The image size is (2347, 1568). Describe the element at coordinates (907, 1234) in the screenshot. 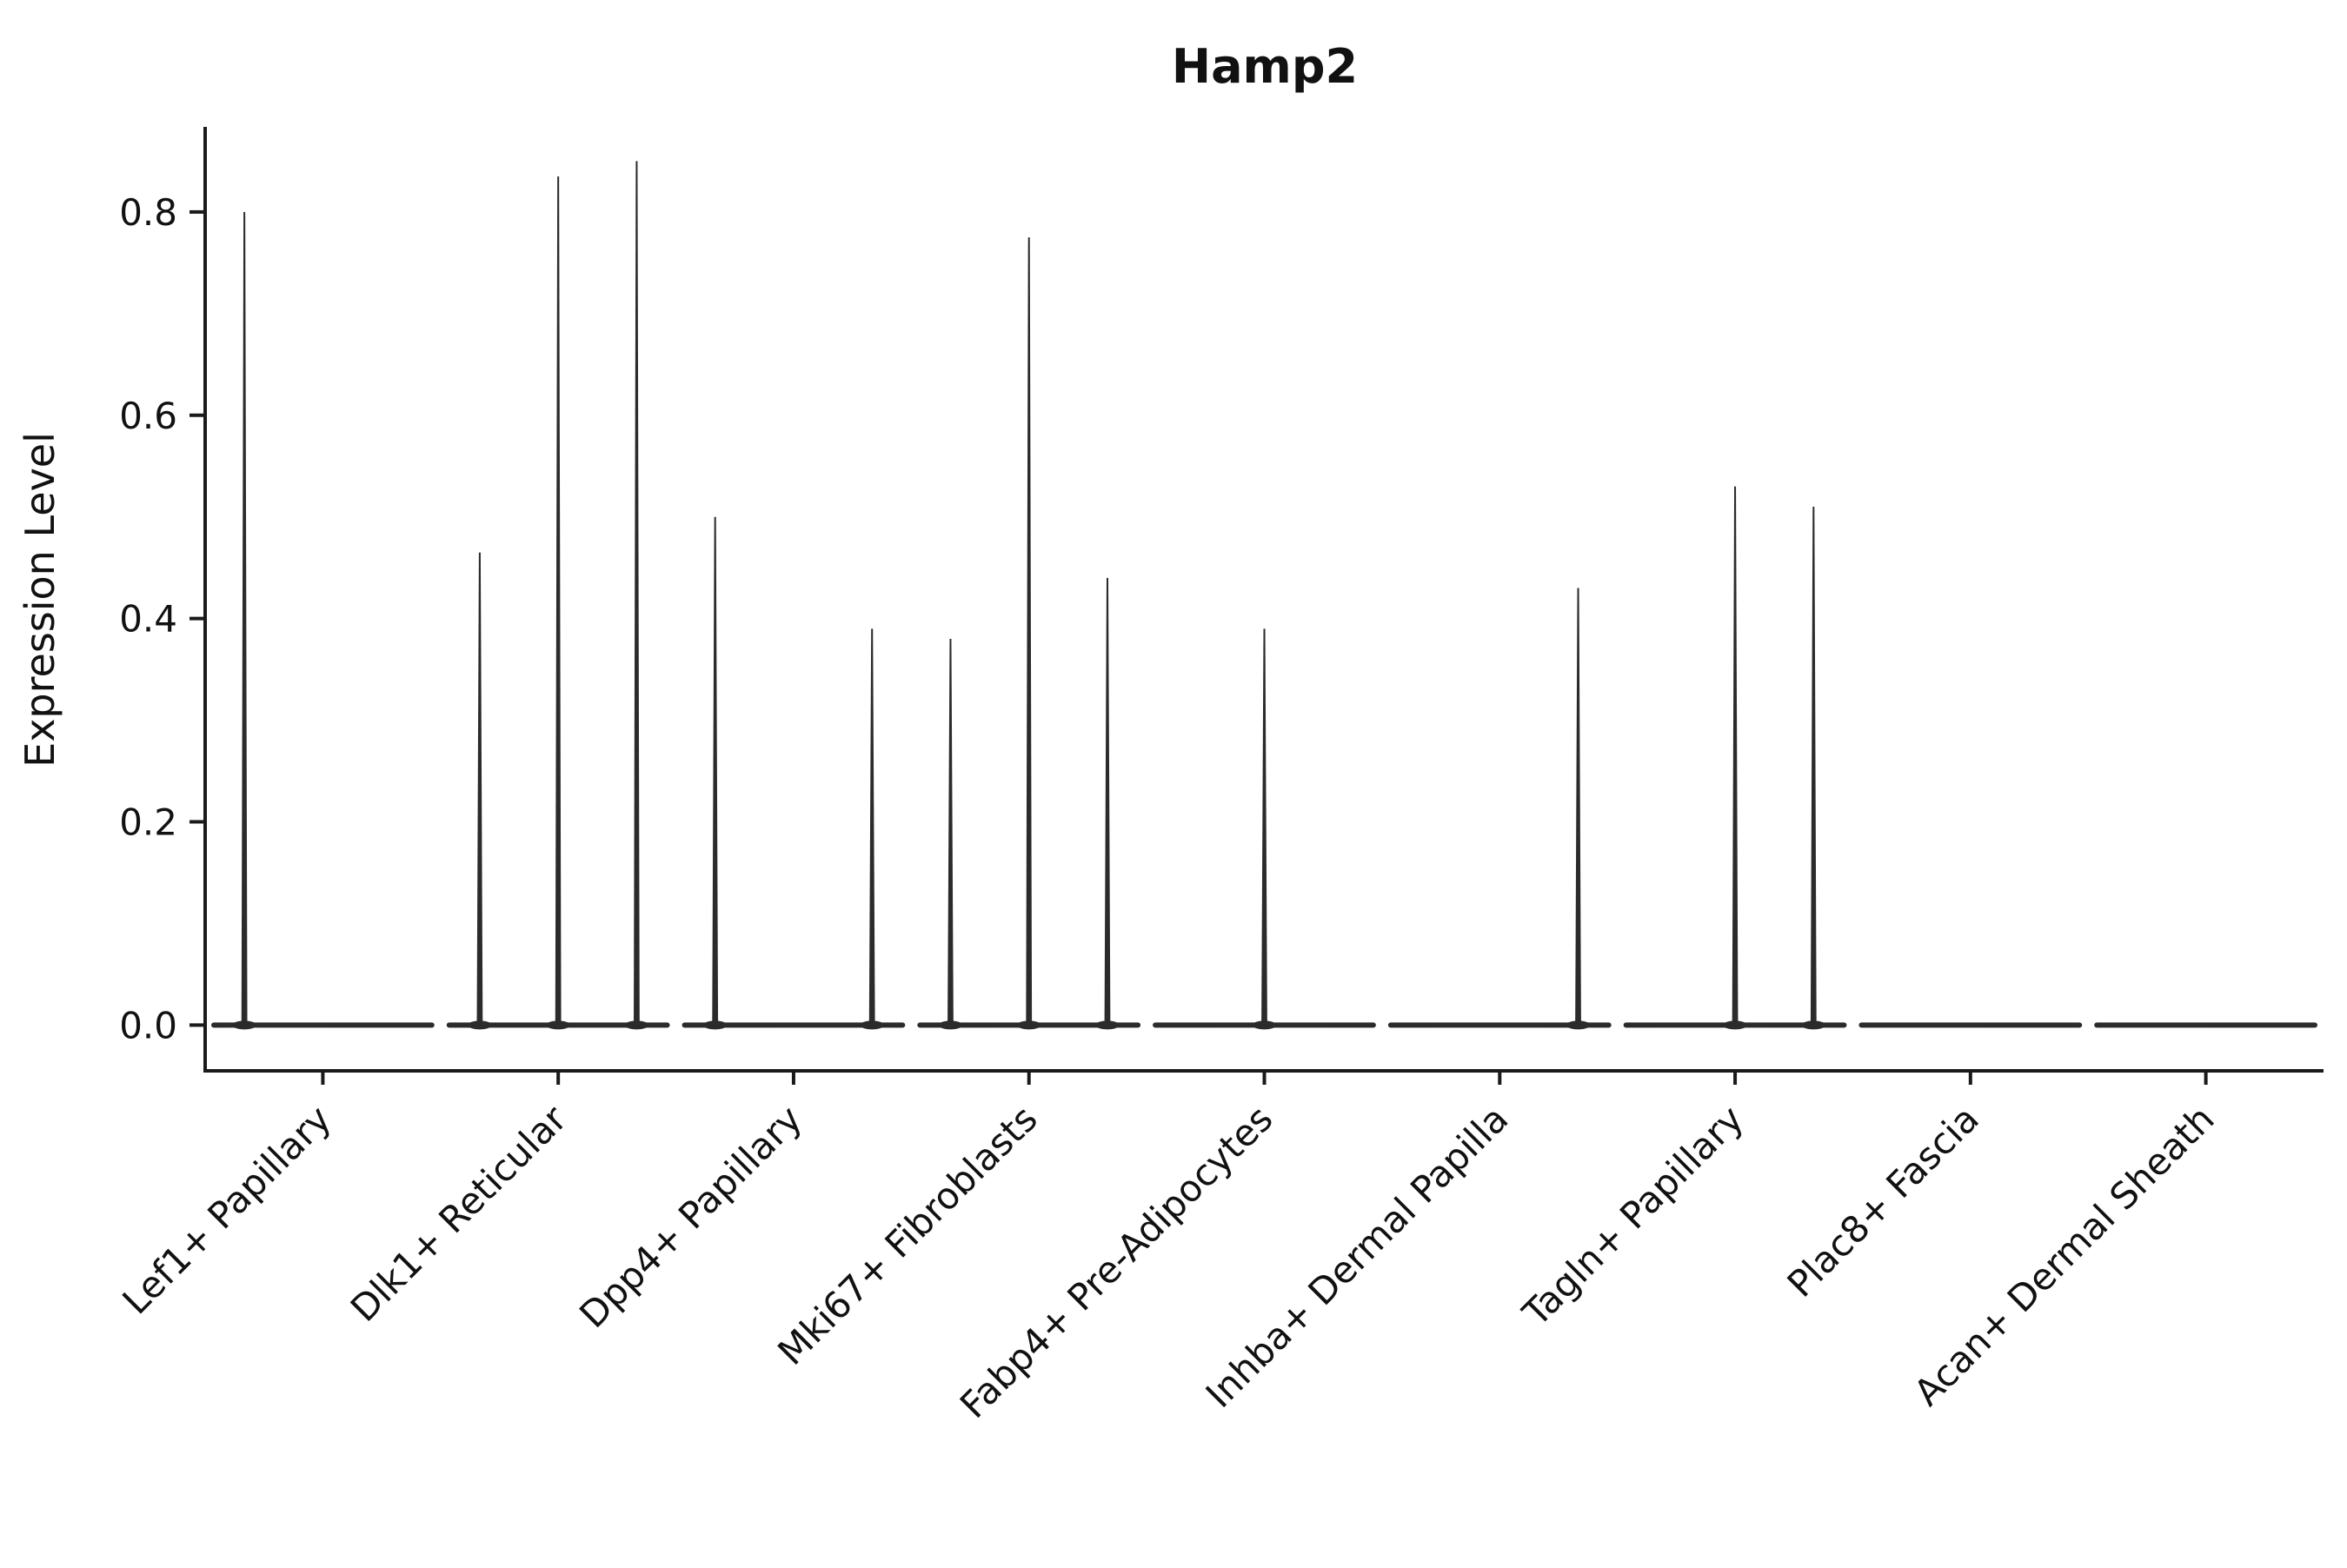

I see `x-tick-label: Mki67+ Fibroblasts` at that location.